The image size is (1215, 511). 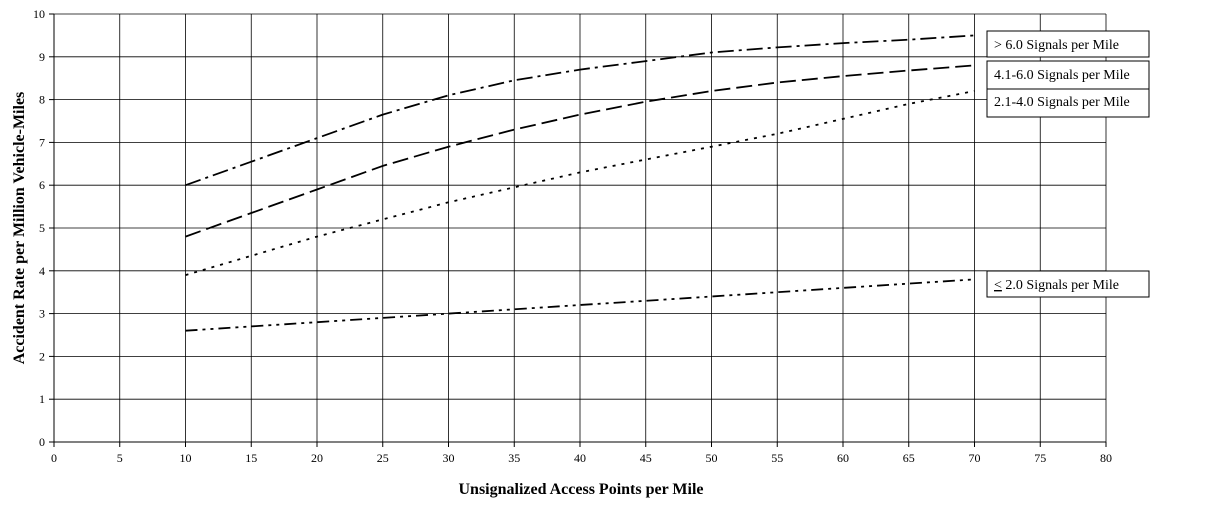 What do you see at coordinates (580, 458) in the screenshot?
I see `x-tick-label: 40` at bounding box center [580, 458].